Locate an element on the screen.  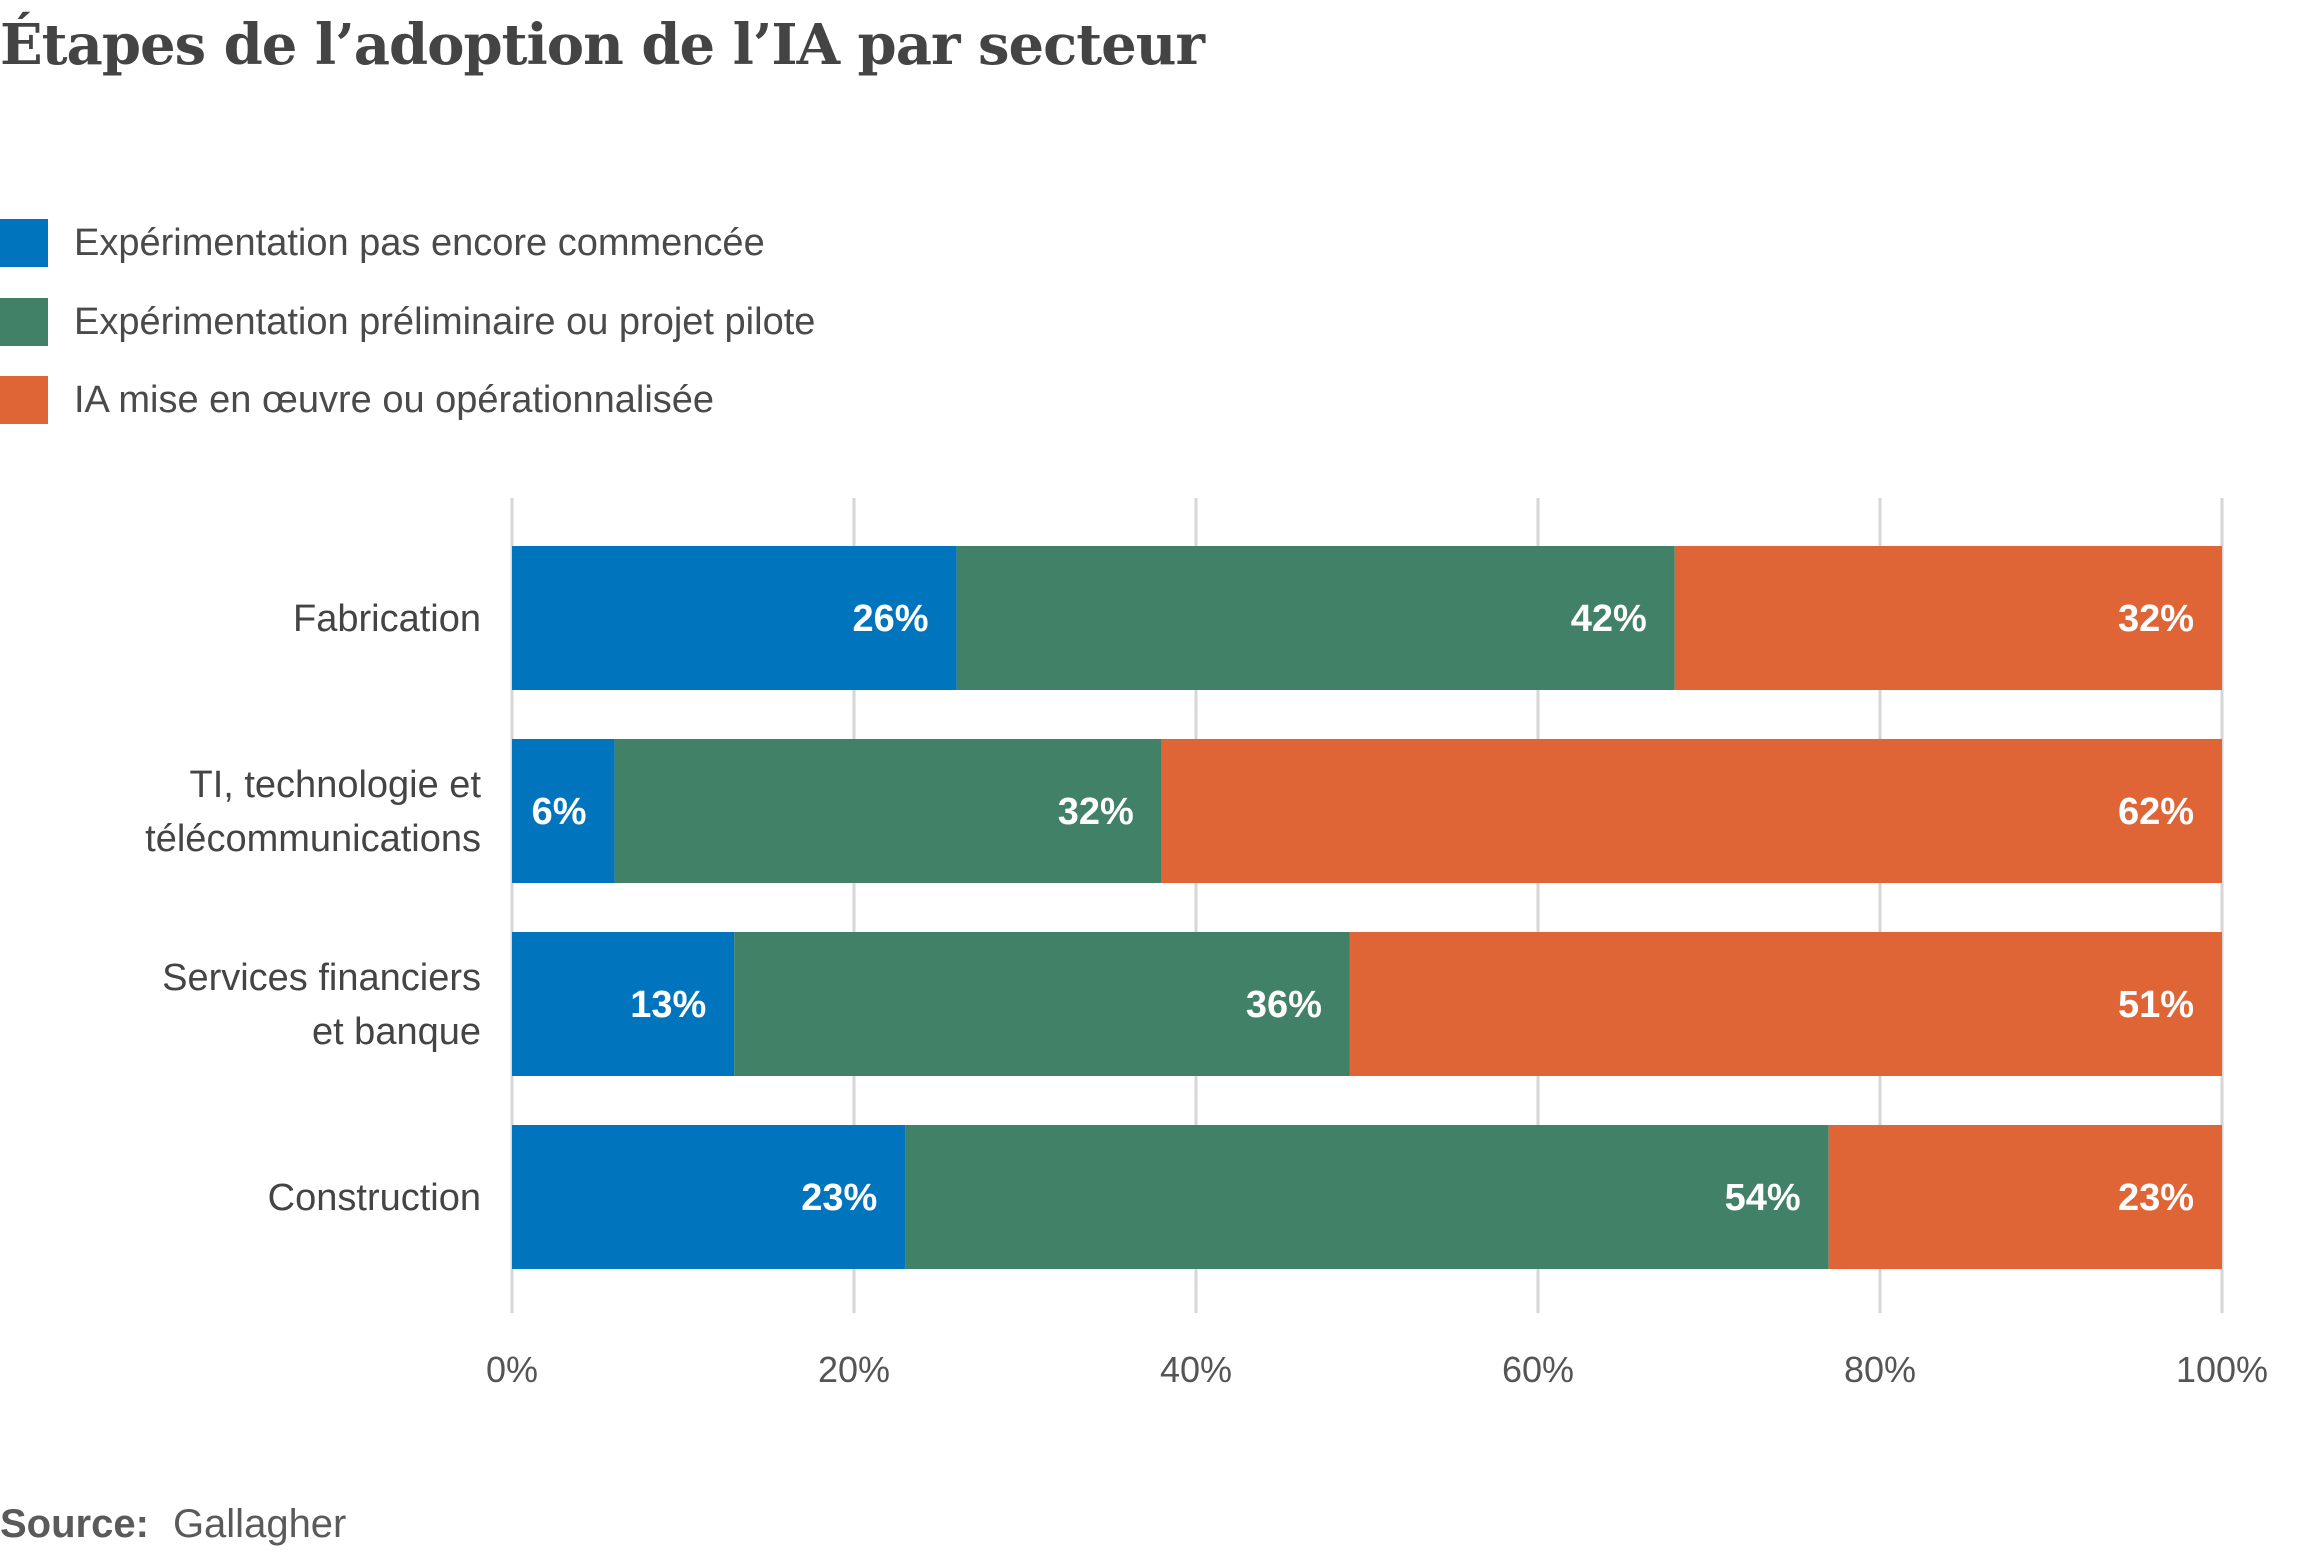
legend-item: IA mise en œuvre ou opérationnalisée is located at coordinates (357, 400).